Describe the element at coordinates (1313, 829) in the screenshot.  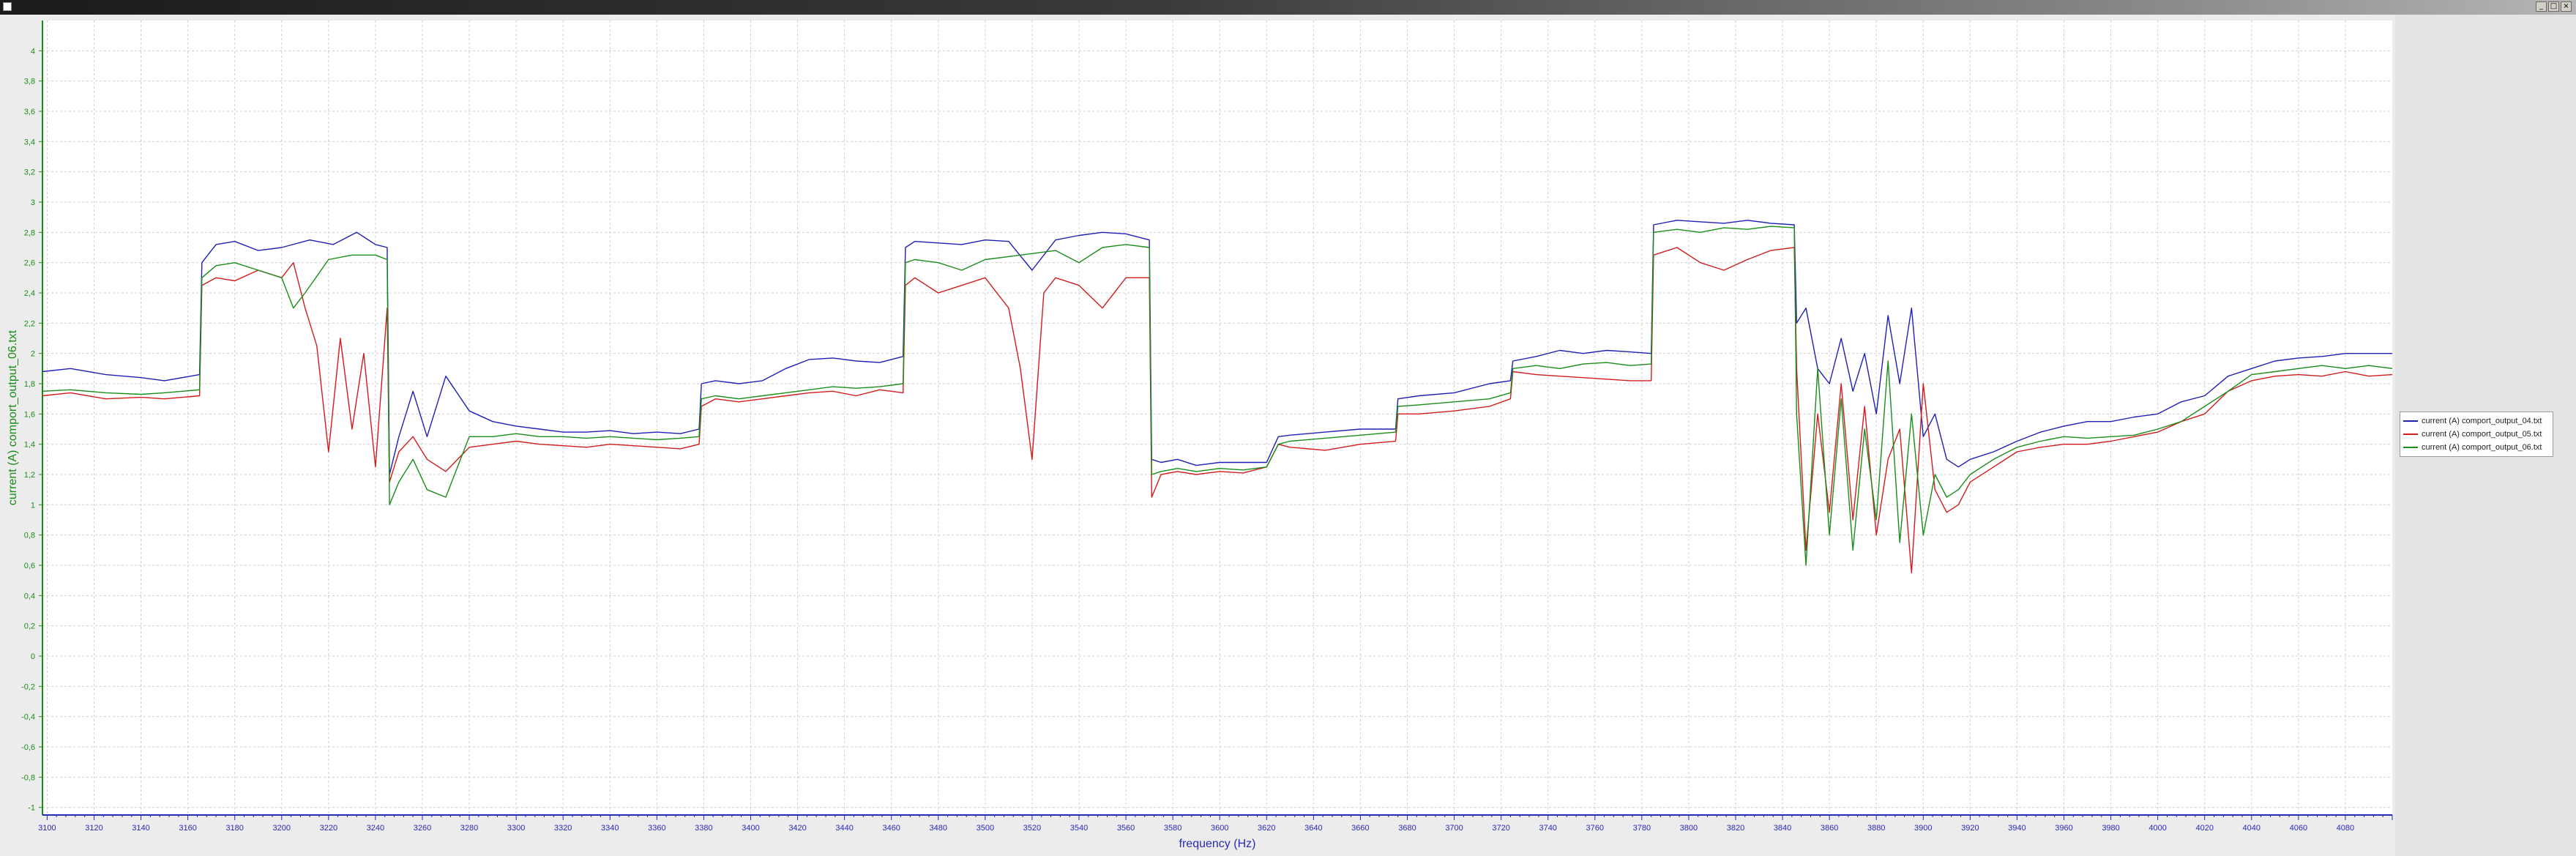
I see `x-tick-label: 3640` at that location.